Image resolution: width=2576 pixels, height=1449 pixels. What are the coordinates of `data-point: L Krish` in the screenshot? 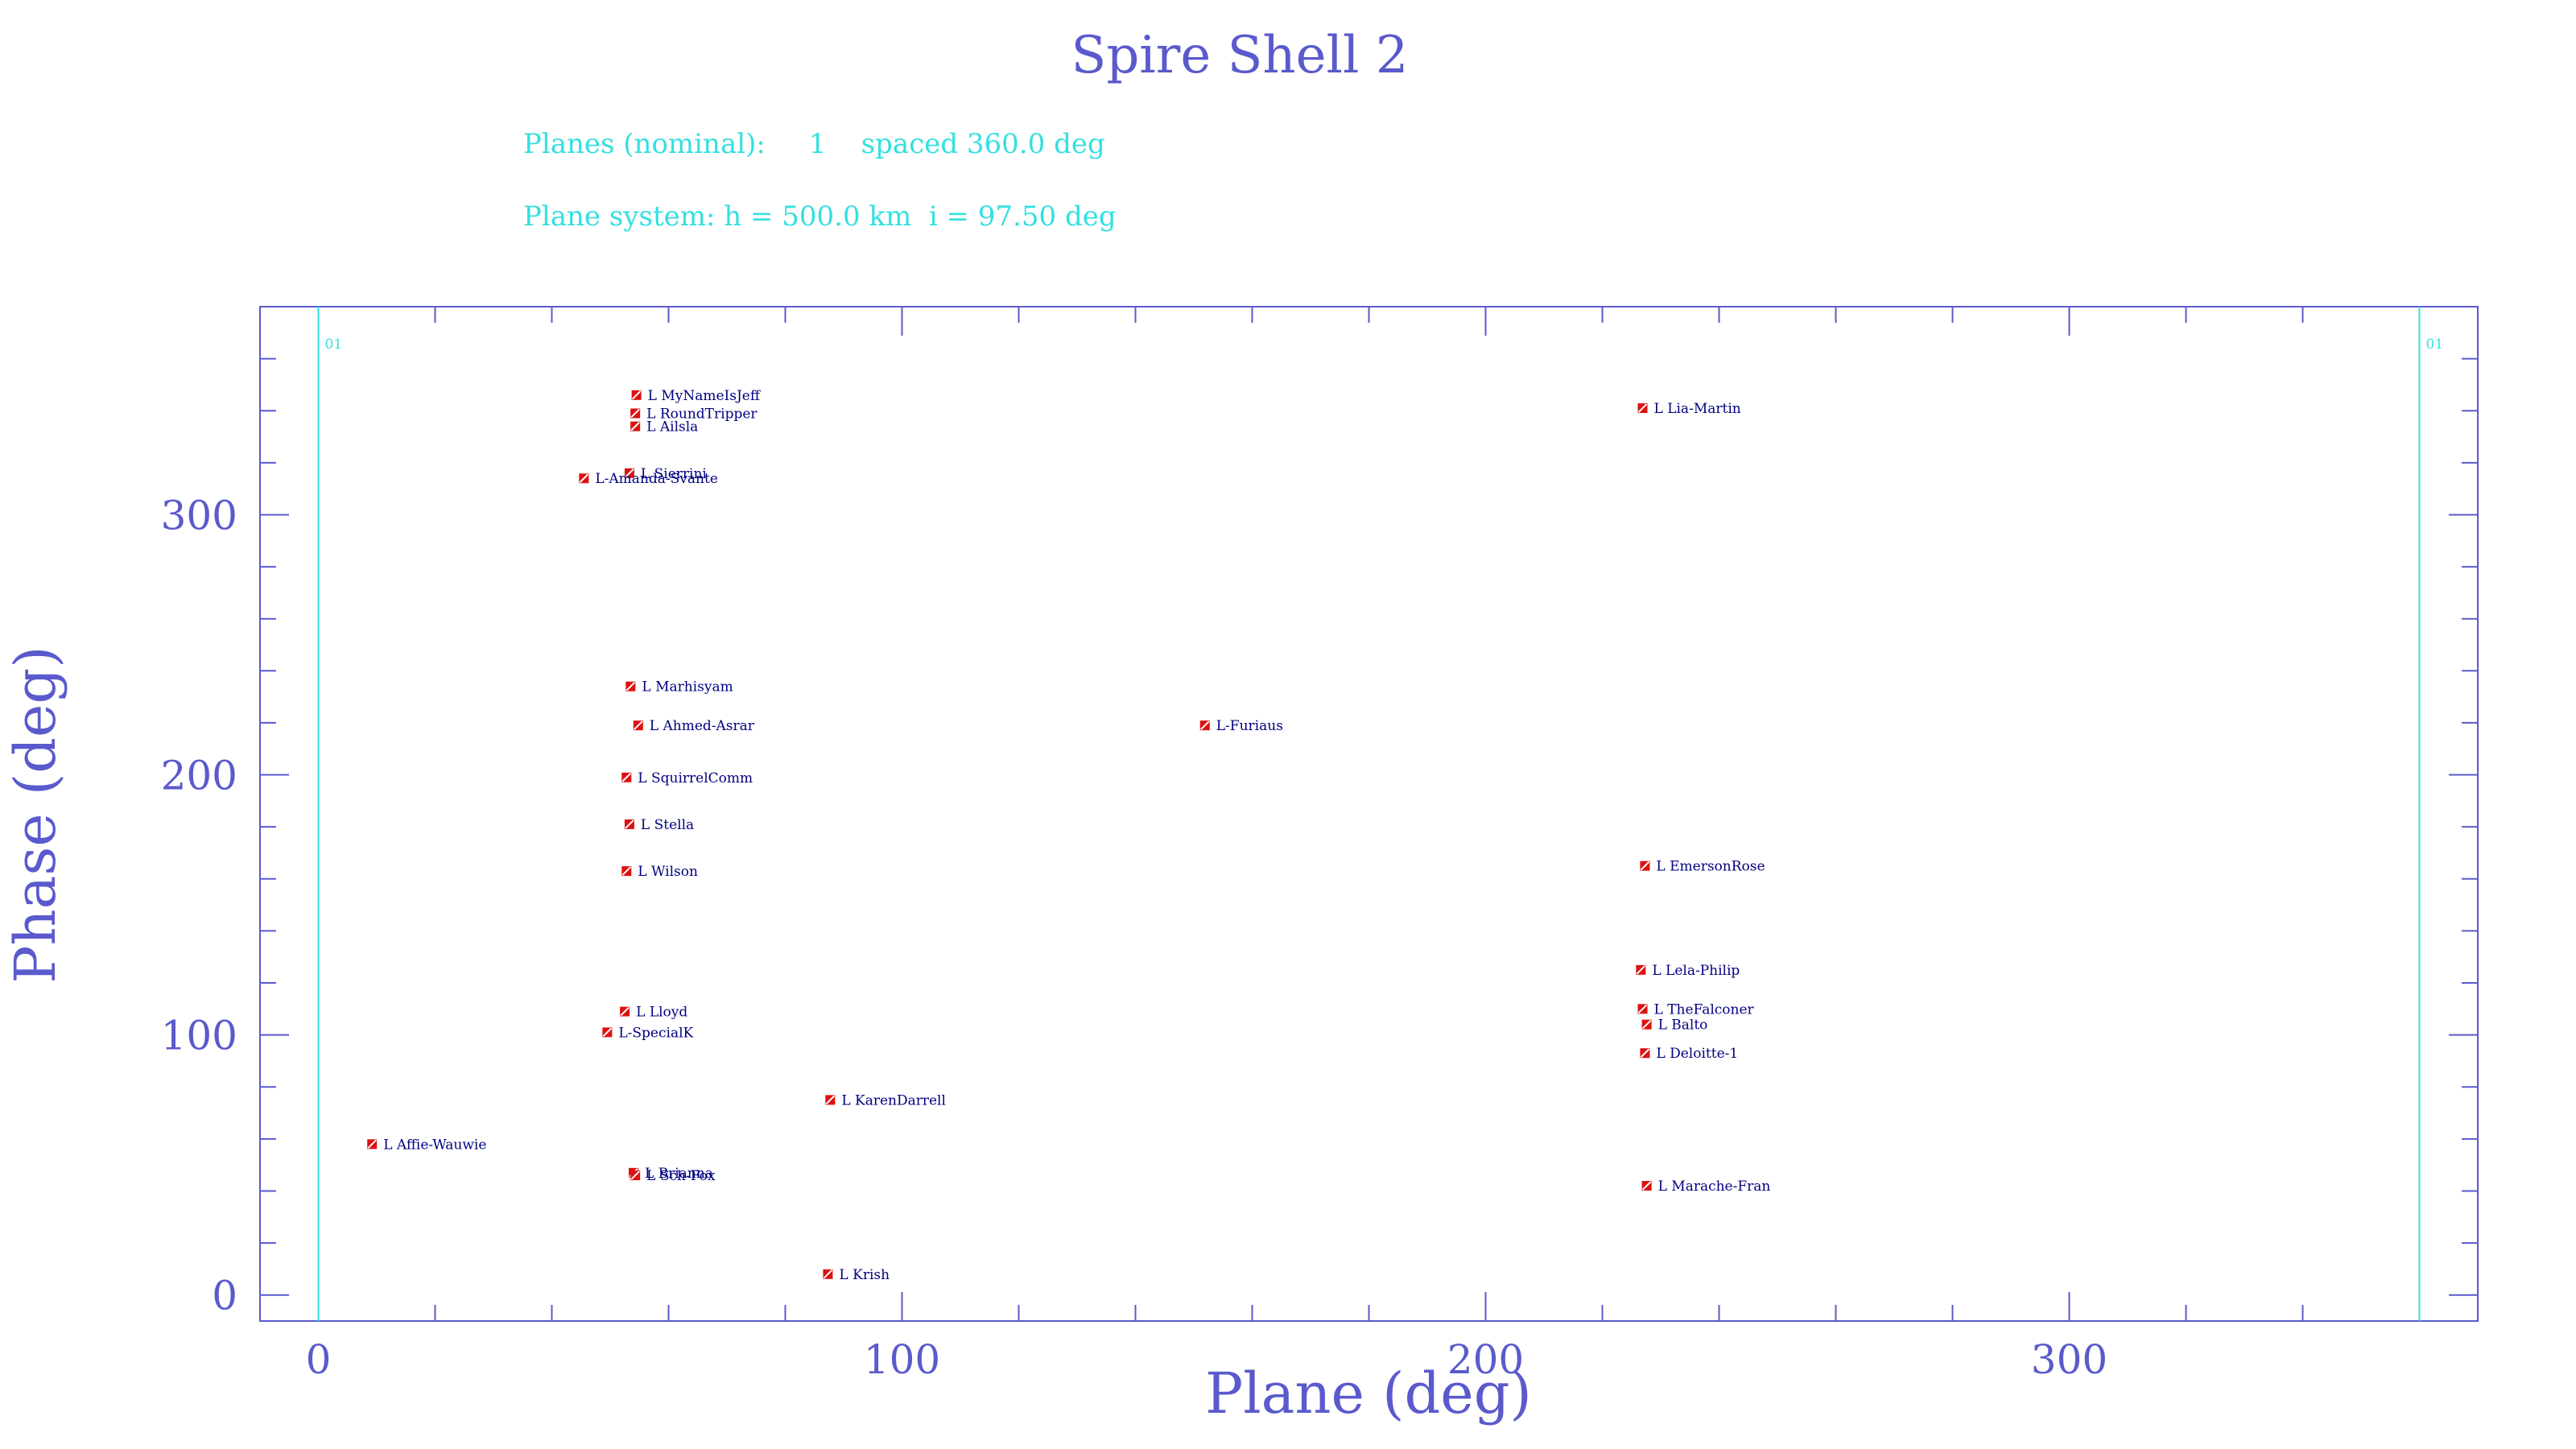 It's located at (856, 1275).